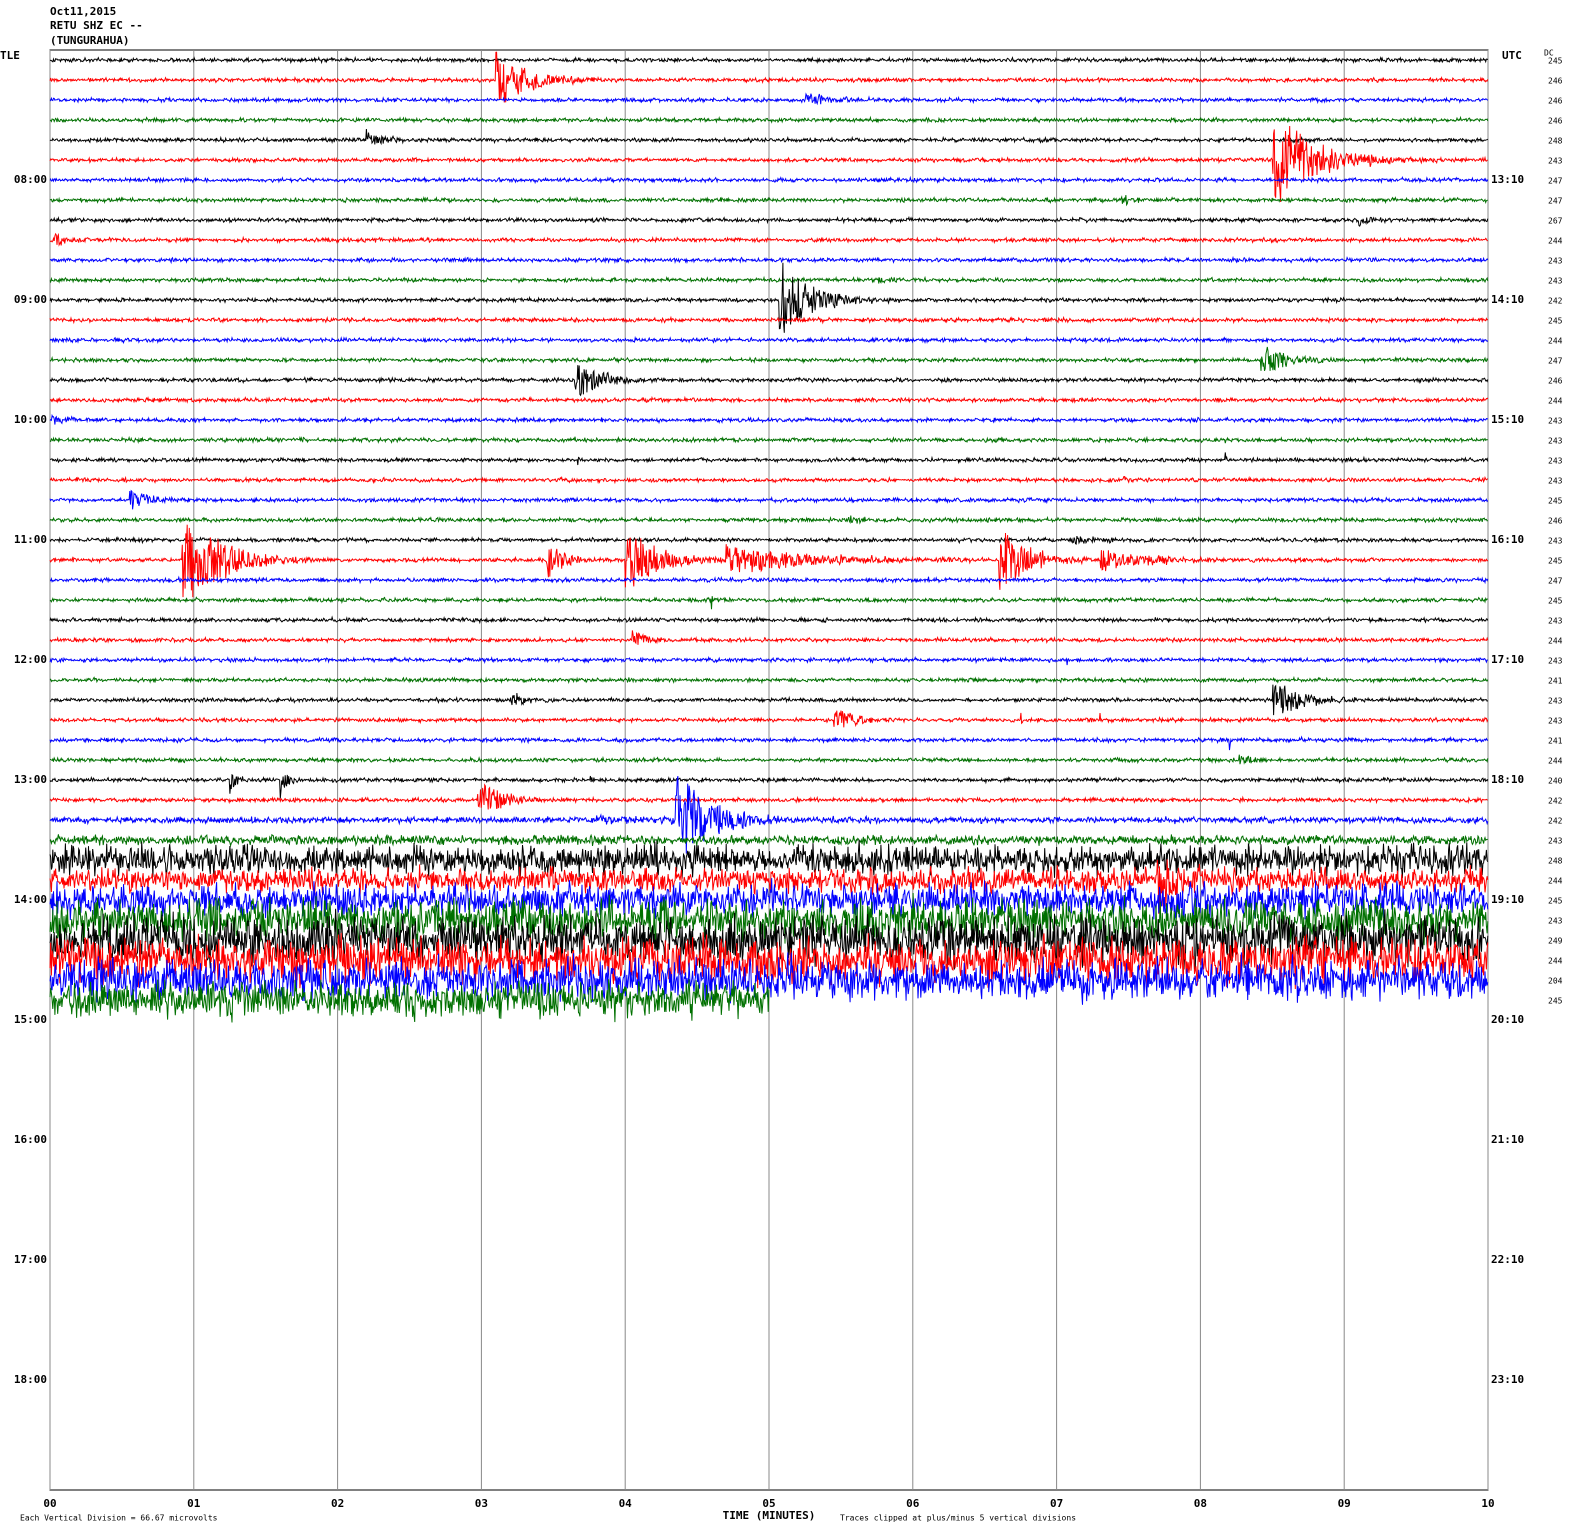 This screenshot has height=1534, width=1570. I want to click on y-tick-label: 14:00, so click(30, 899).